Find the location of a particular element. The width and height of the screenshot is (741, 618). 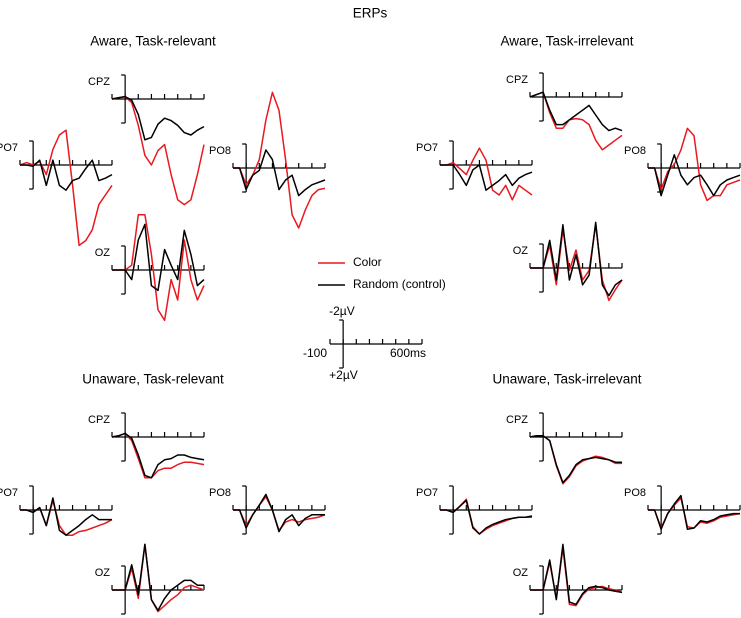

y-tick-label: +2µV is located at coordinates (343, 375).